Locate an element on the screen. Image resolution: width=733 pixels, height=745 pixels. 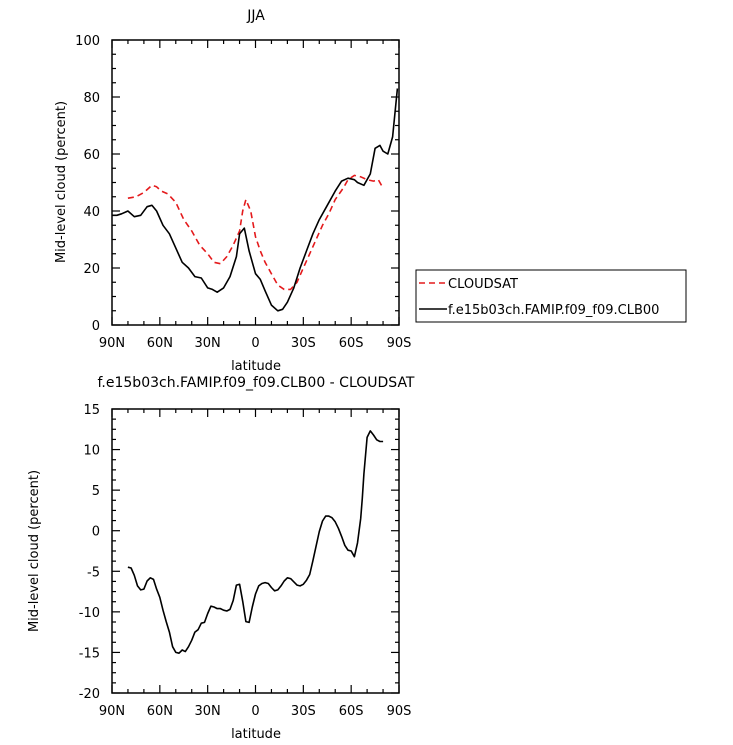
bottom-x-tick-label: 90N is located at coordinates (112, 711).